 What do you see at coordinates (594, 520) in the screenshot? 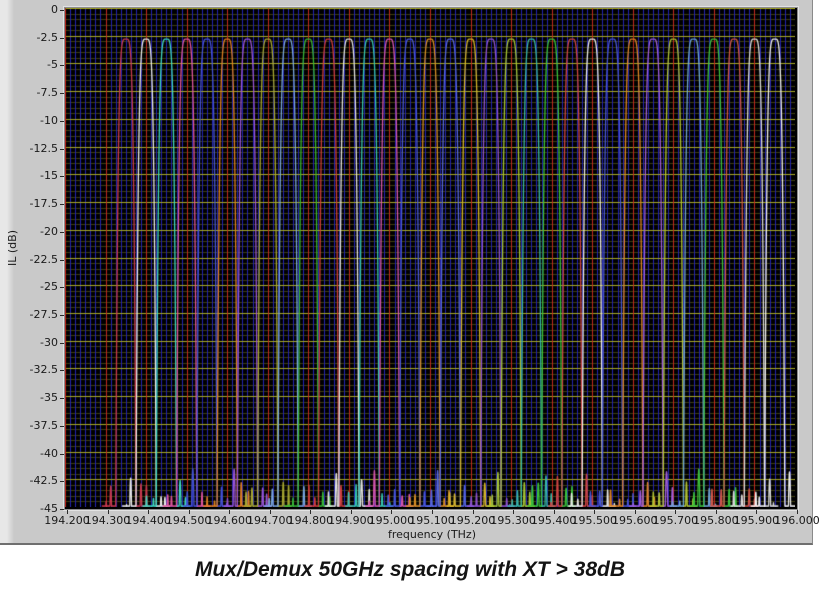
I see `x-tick-label: 195.500` at bounding box center [594, 520].